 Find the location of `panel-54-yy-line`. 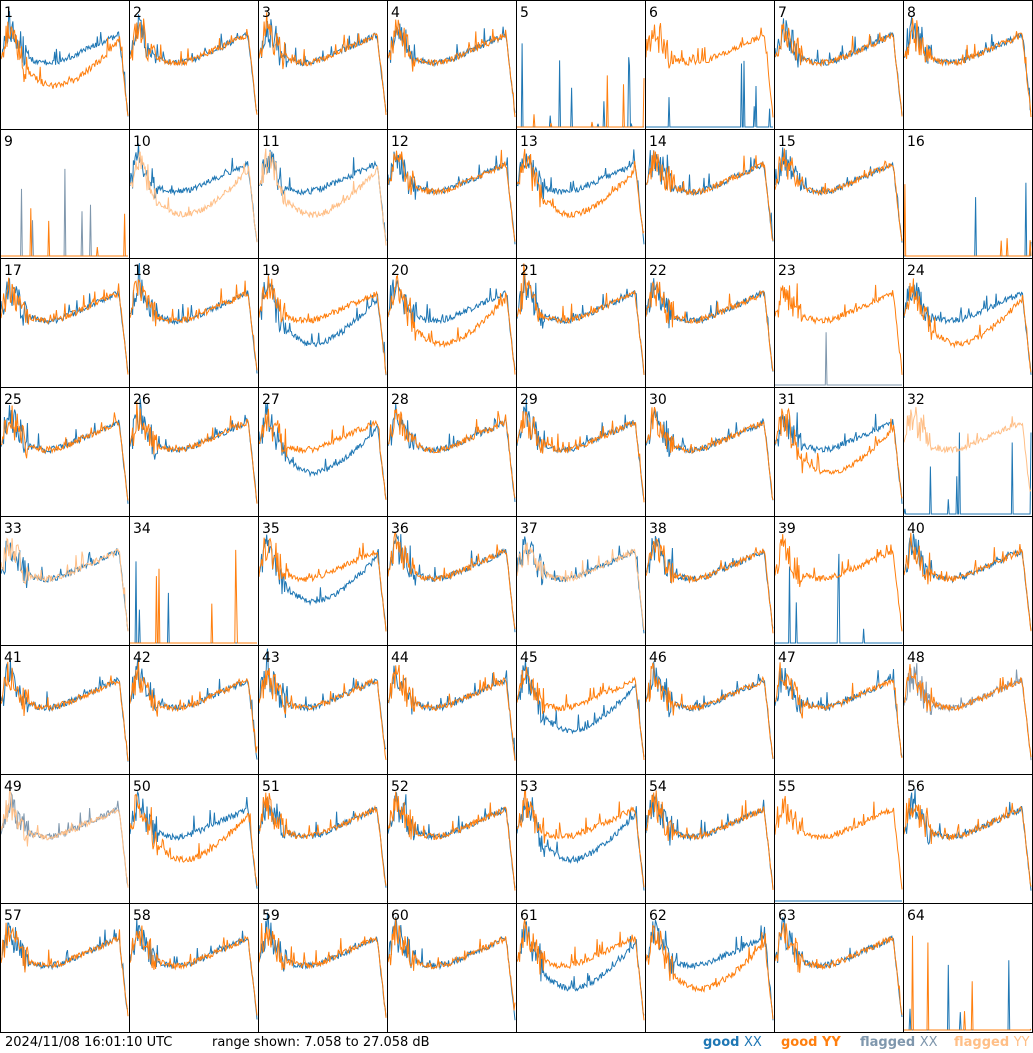

panel-54-yy-line is located at coordinates (709, 840).